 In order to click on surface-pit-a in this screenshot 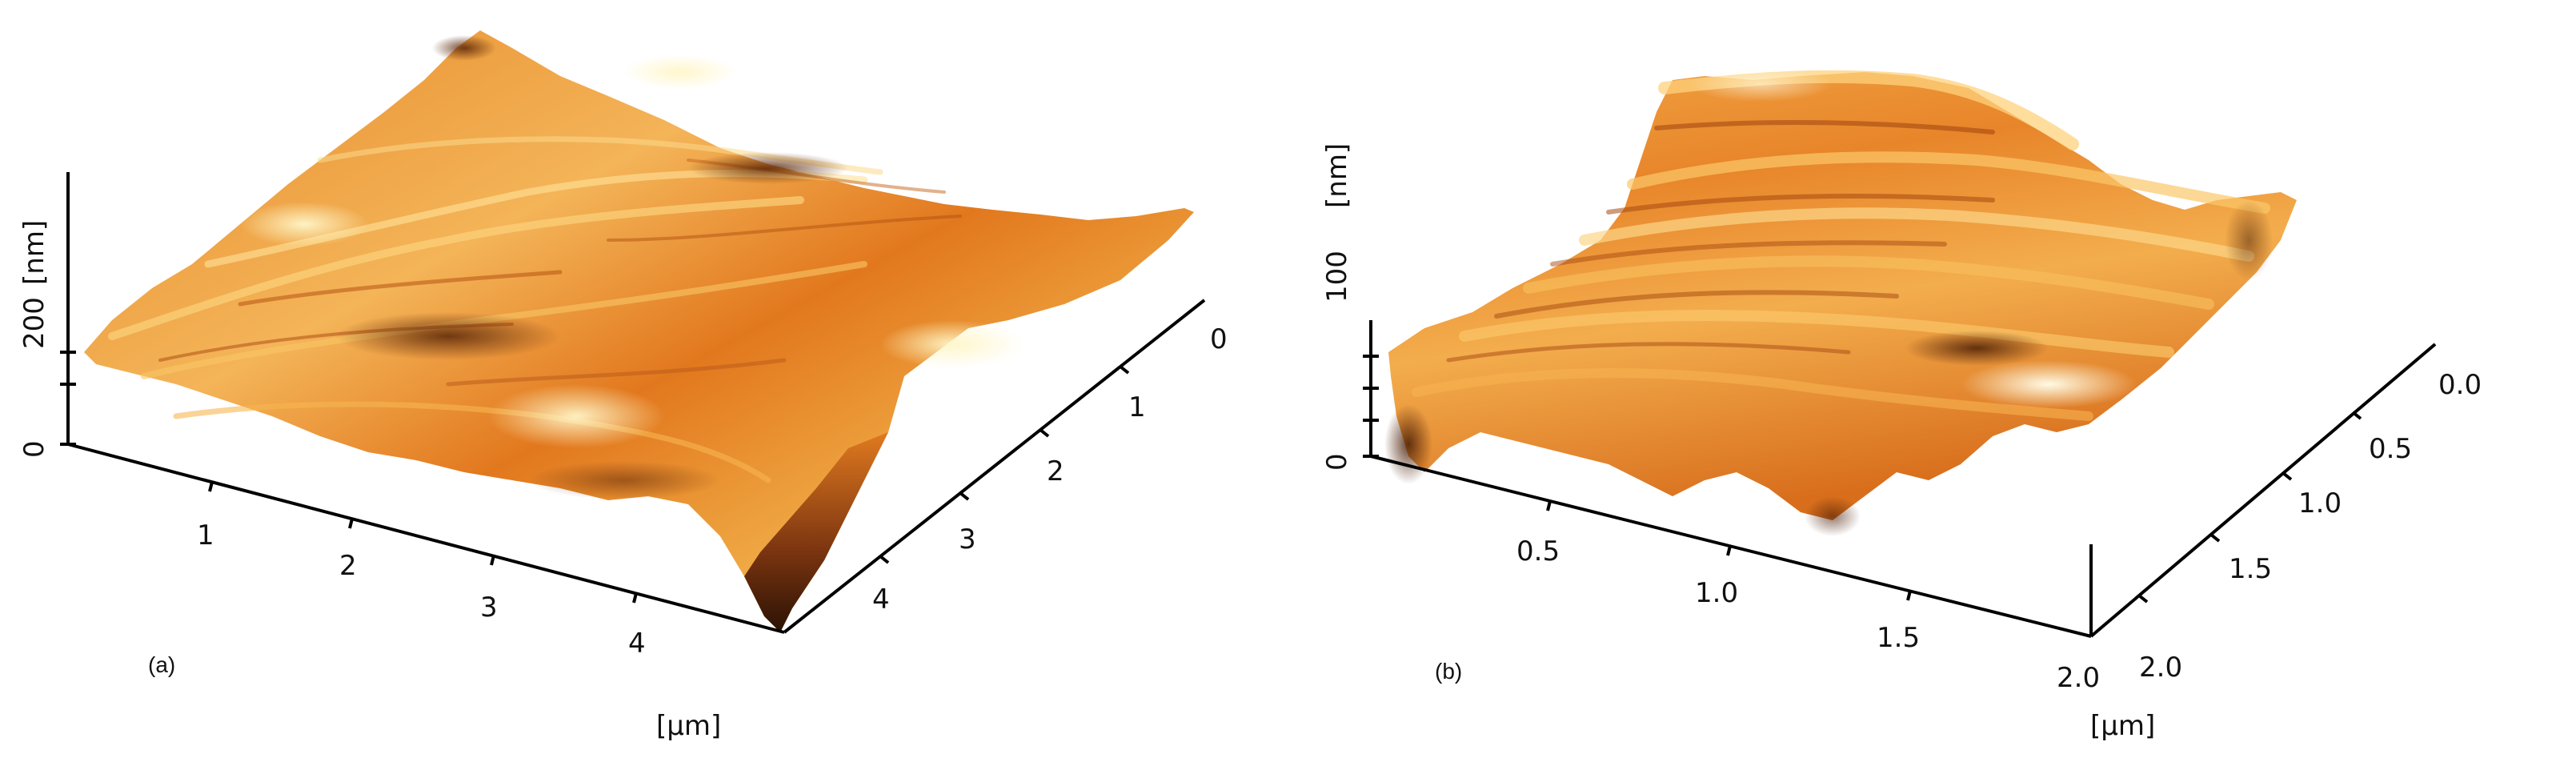, I will do `click(816, 532)`.